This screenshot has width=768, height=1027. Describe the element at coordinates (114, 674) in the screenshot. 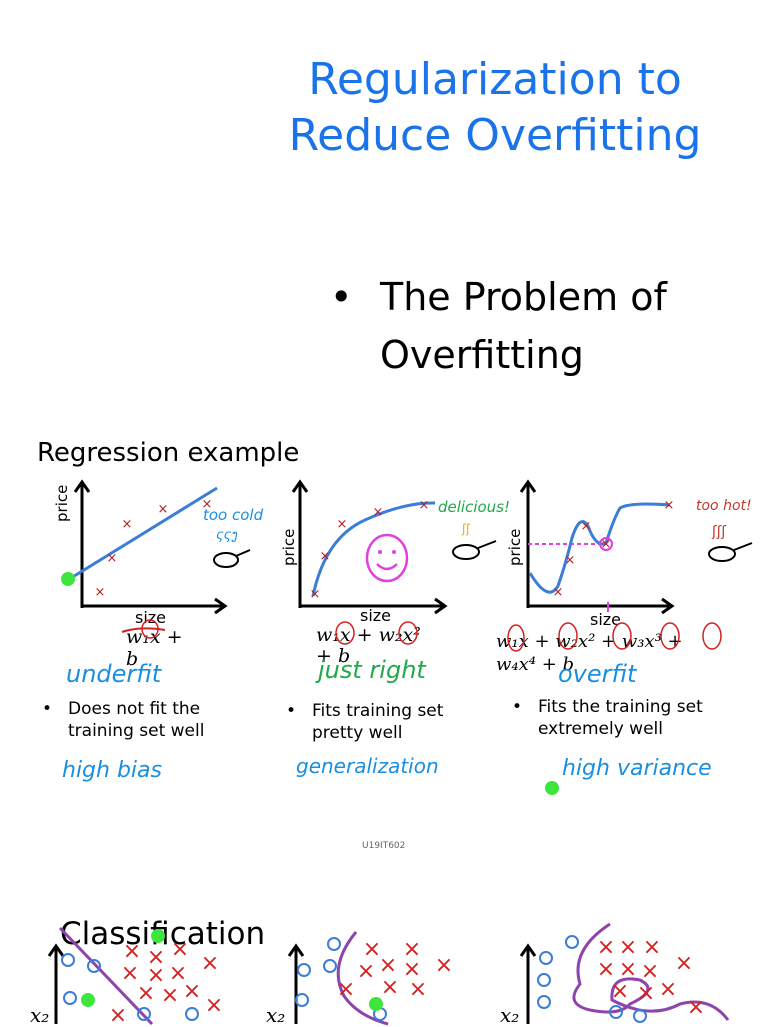

I see `underfit-label: underfit` at that location.